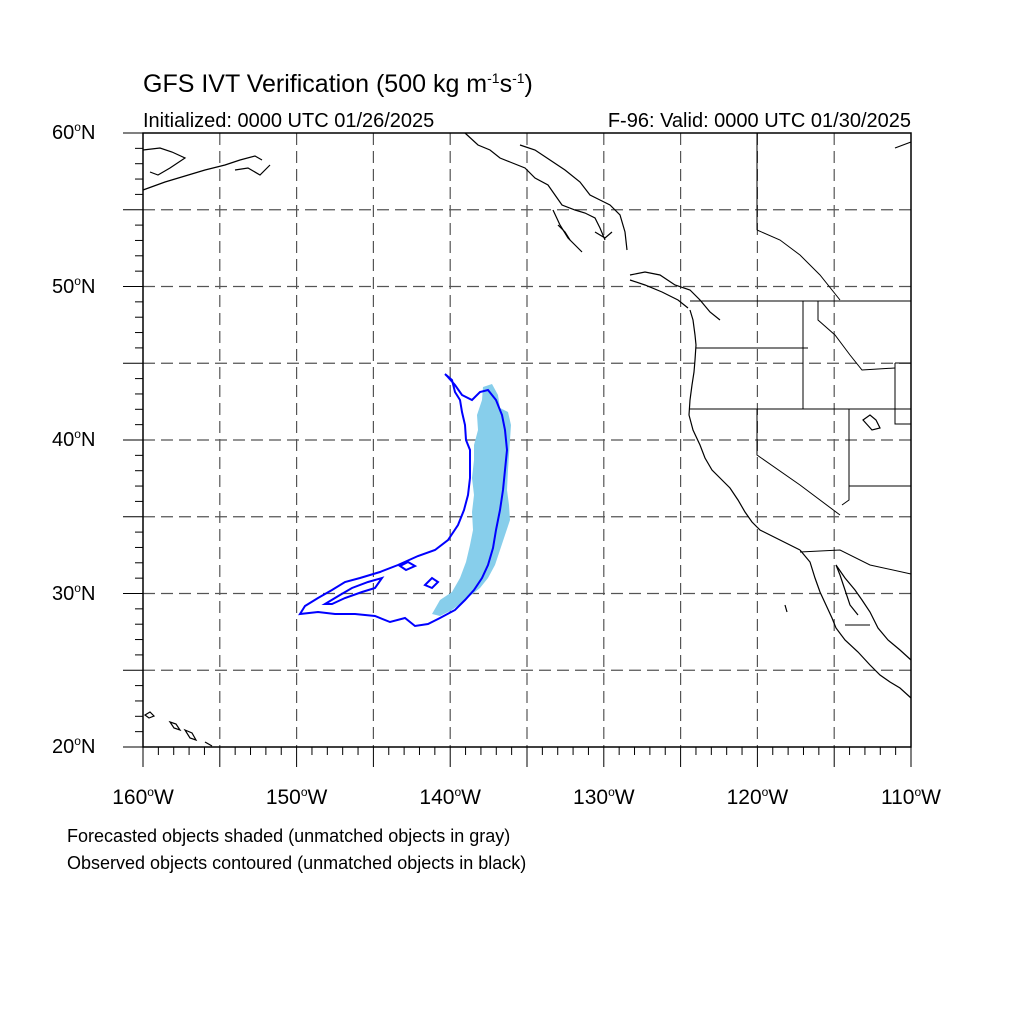 The height and width of the screenshot is (1024, 1024). I want to click on lon-label: 150oW, so click(296, 797).